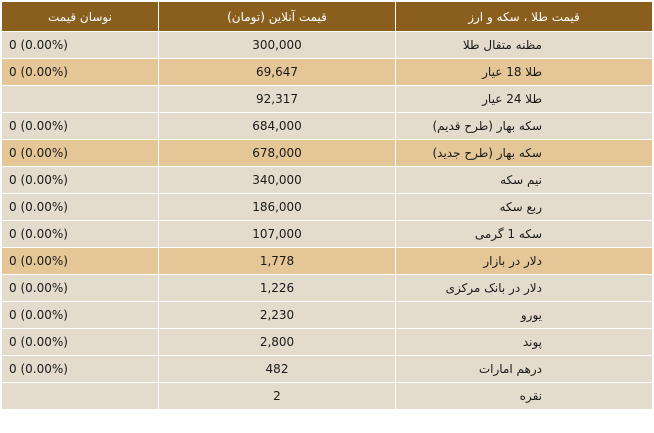  I want to click on table-row: درهم امارات 482 0 (0.00%), so click(327, 369).